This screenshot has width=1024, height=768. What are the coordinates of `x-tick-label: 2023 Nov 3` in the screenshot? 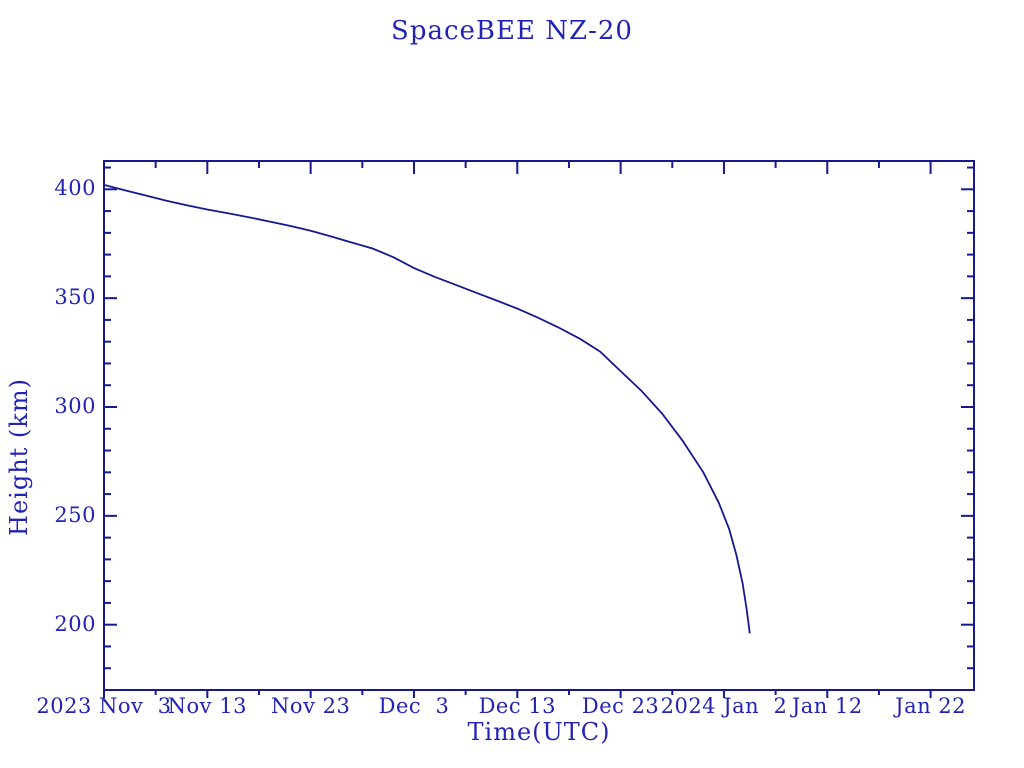 It's located at (104, 706).